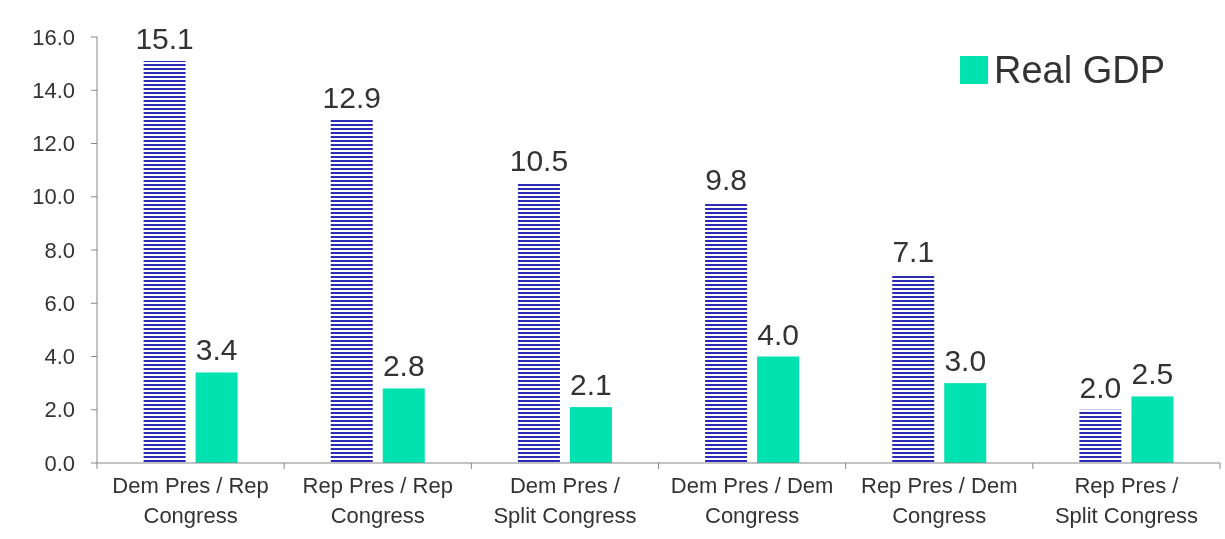  What do you see at coordinates (913, 251) in the screenshot?
I see `data-label: 7.1` at bounding box center [913, 251].